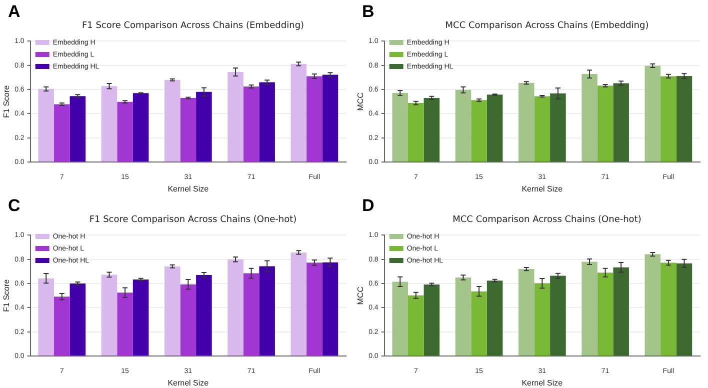  I want to click on text: C, so click(14, 206).